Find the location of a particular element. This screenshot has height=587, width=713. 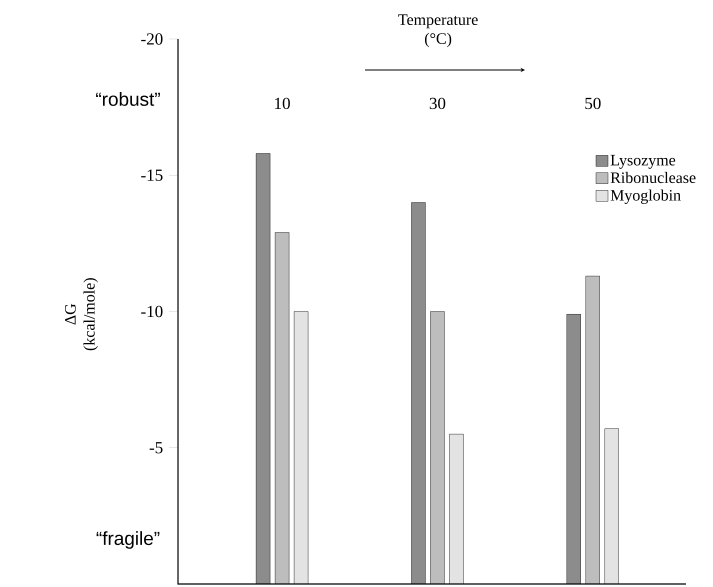

legend-label: Lysozyme is located at coordinates (643, 161).